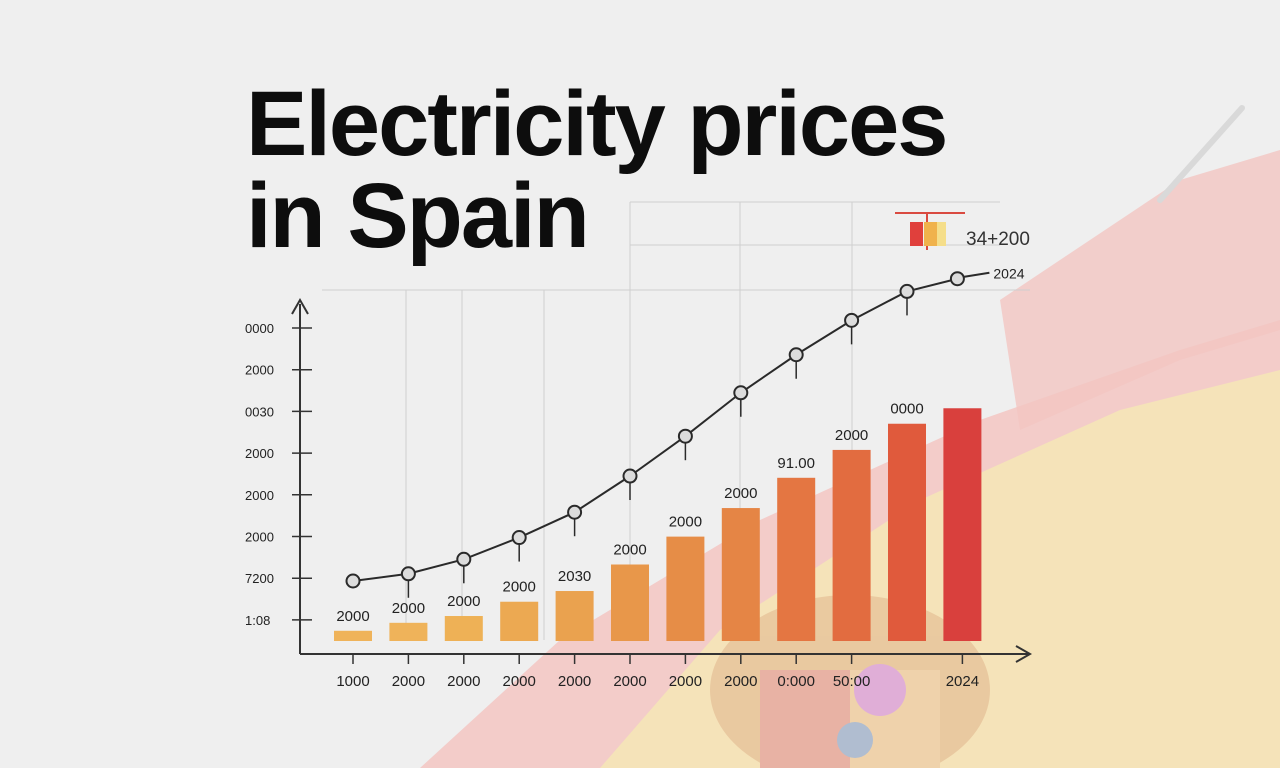 The width and height of the screenshot is (1280, 768). Describe the element at coordinates (852, 681) in the screenshot. I see `x-tick-label: 50:00` at that location.